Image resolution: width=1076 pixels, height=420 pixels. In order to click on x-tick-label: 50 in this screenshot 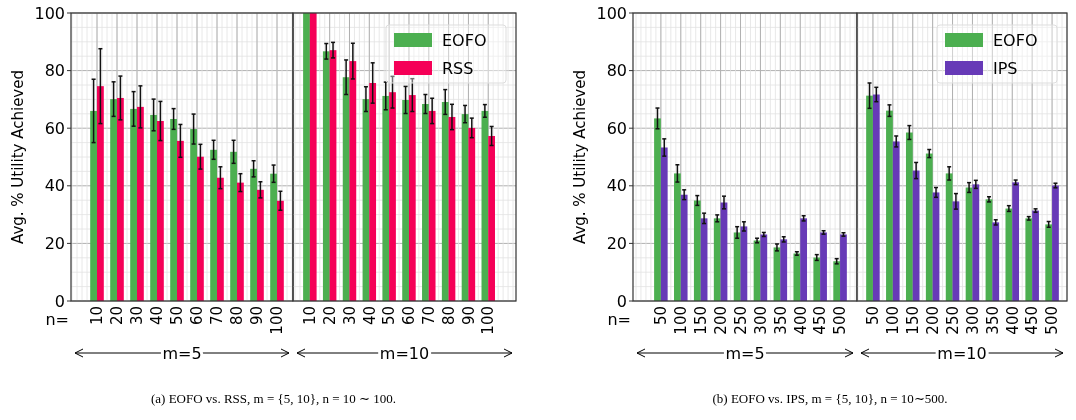, I will do `click(873, 316)`.